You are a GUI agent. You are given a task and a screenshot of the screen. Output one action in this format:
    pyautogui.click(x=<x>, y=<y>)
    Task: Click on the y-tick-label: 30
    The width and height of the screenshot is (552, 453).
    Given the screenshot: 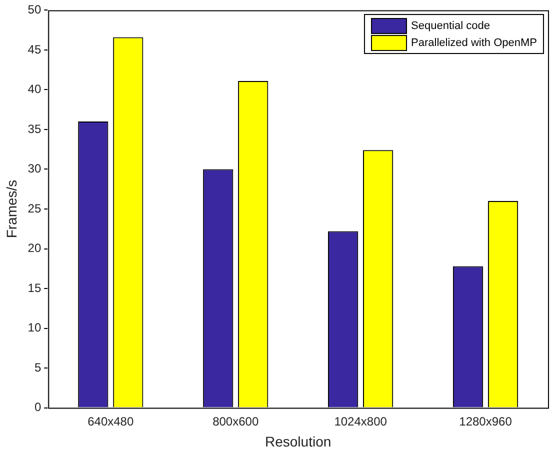 What is the action you would take?
    pyautogui.click(x=35, y=169)
    